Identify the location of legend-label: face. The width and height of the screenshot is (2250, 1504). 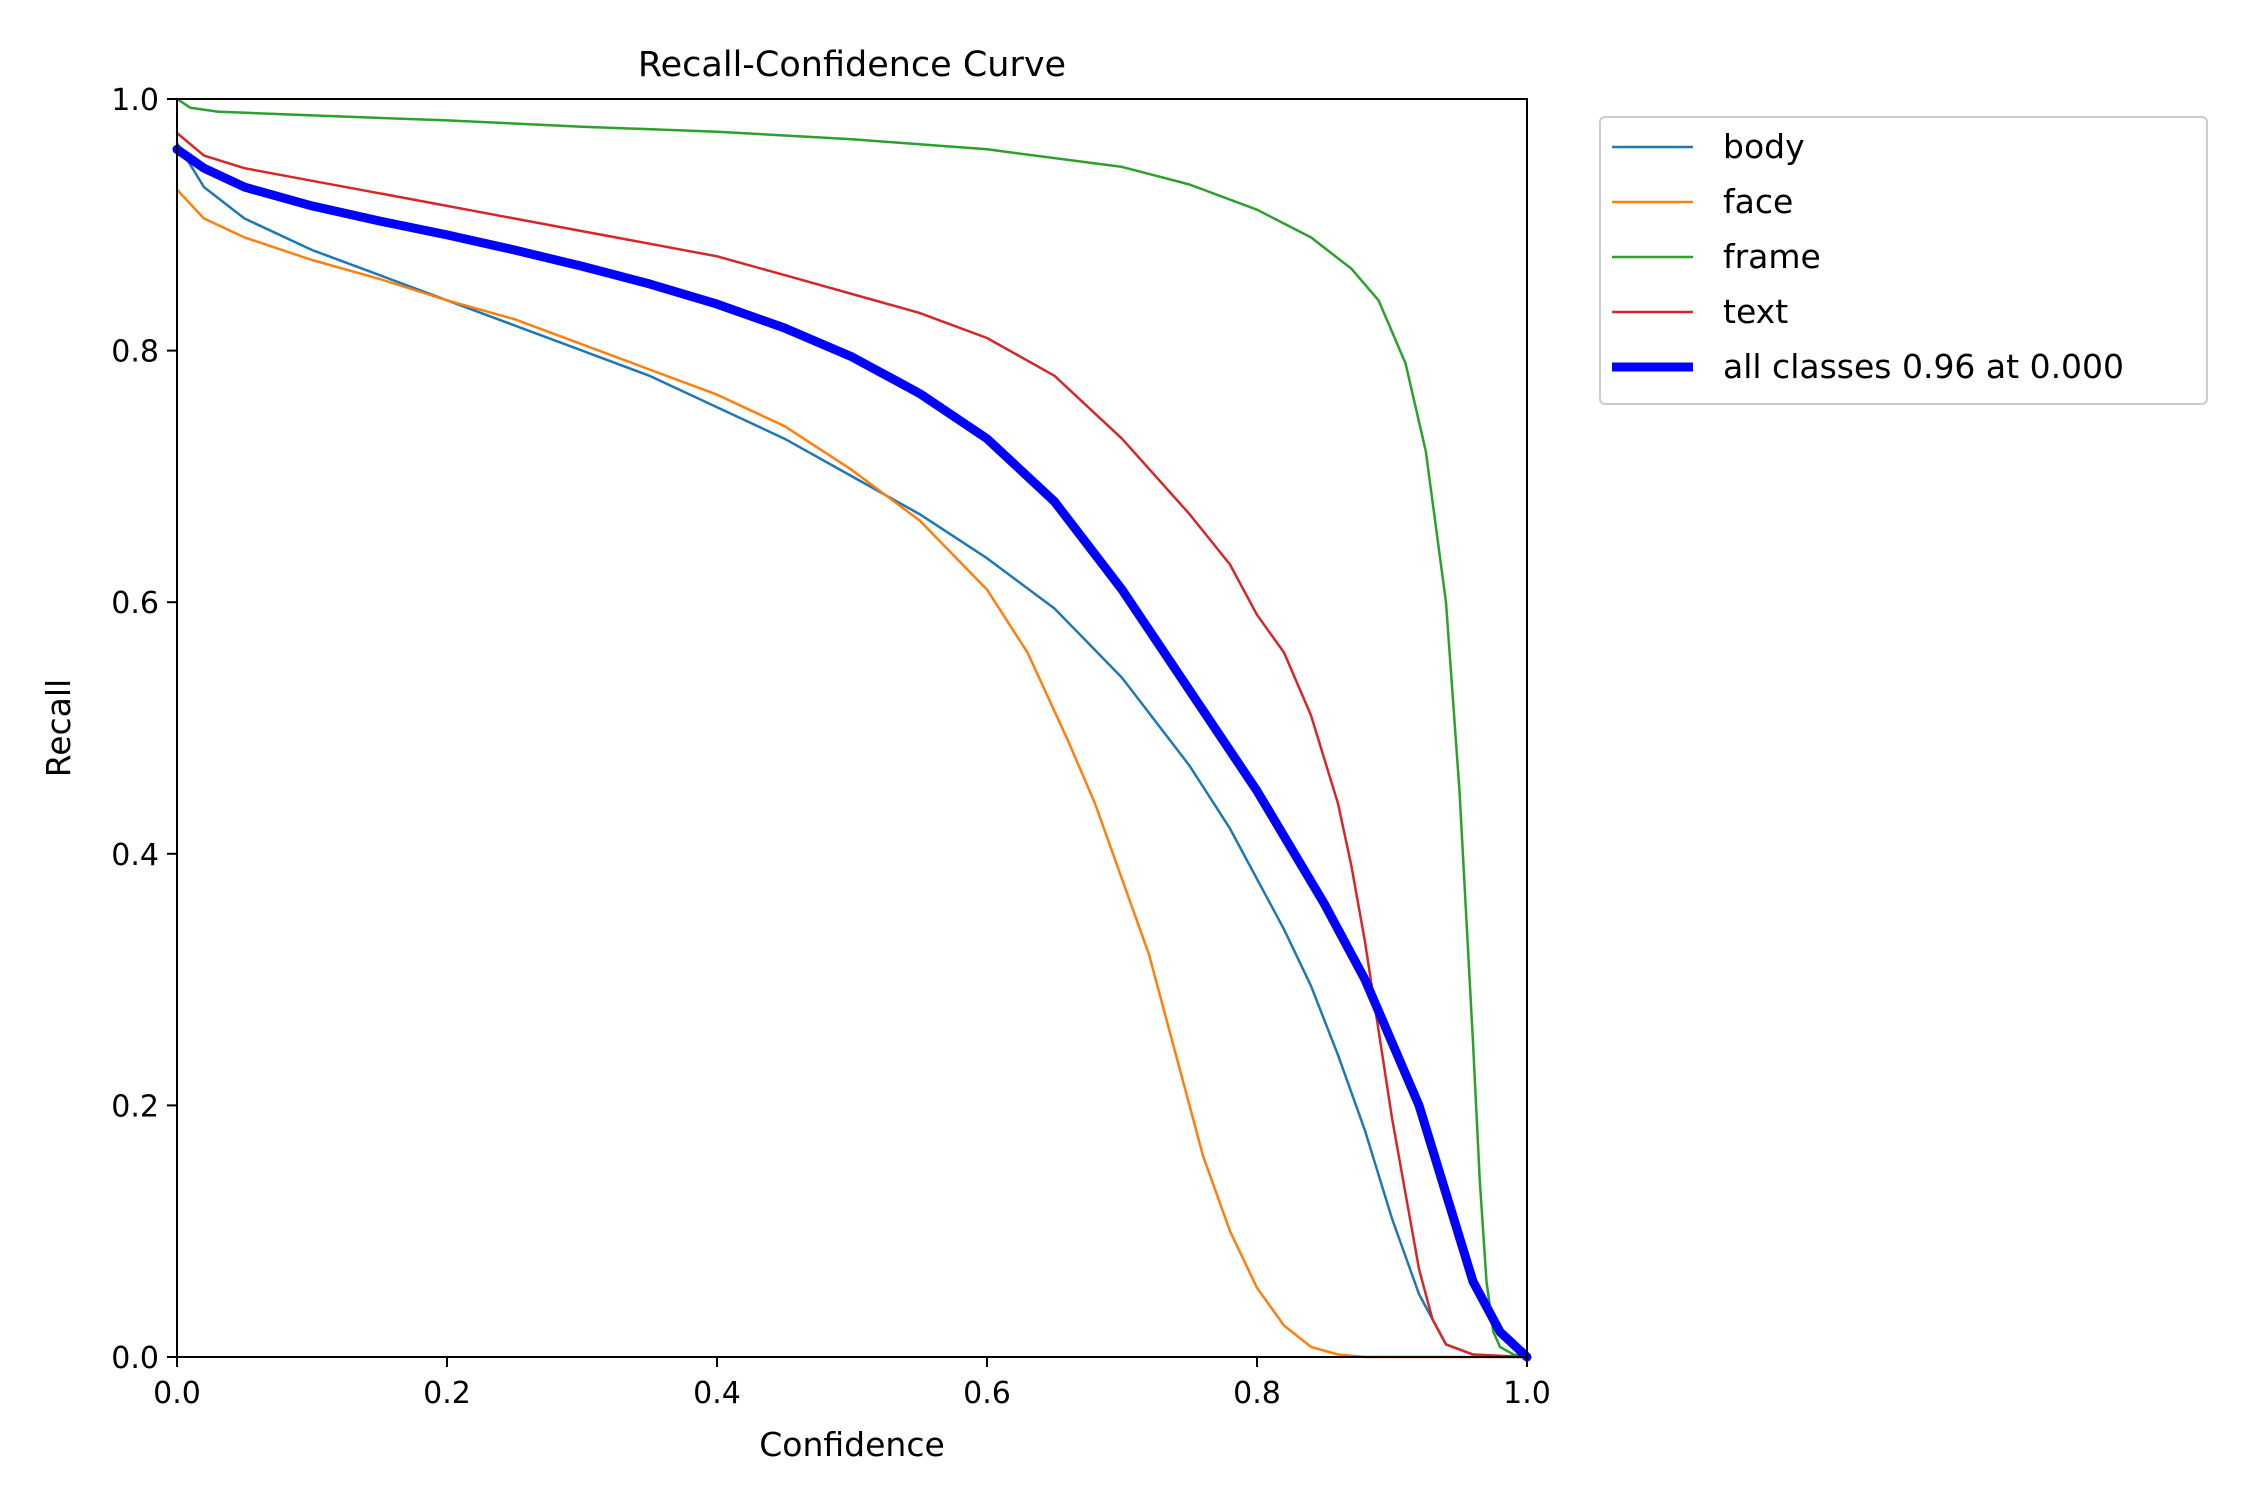
(1758, 201).